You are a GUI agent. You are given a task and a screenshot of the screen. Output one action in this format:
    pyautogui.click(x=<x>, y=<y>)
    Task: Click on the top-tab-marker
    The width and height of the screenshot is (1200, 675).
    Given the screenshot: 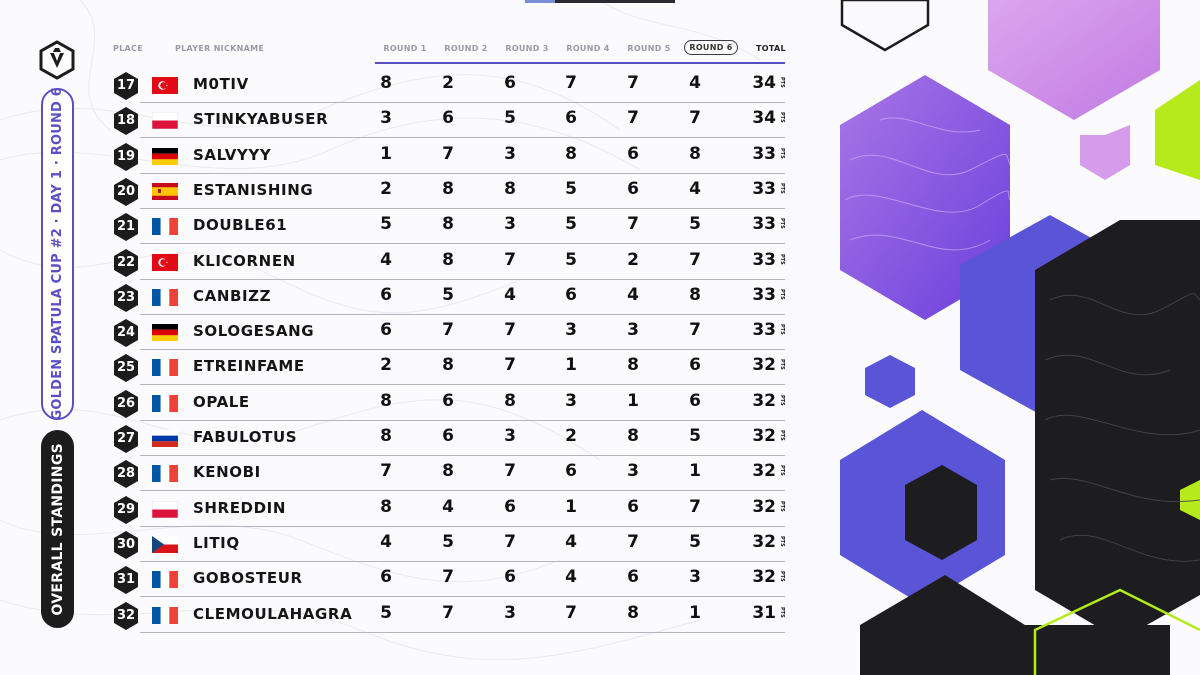 What is the action you would take?
    pyautogui.click(x=600, y=1)
    